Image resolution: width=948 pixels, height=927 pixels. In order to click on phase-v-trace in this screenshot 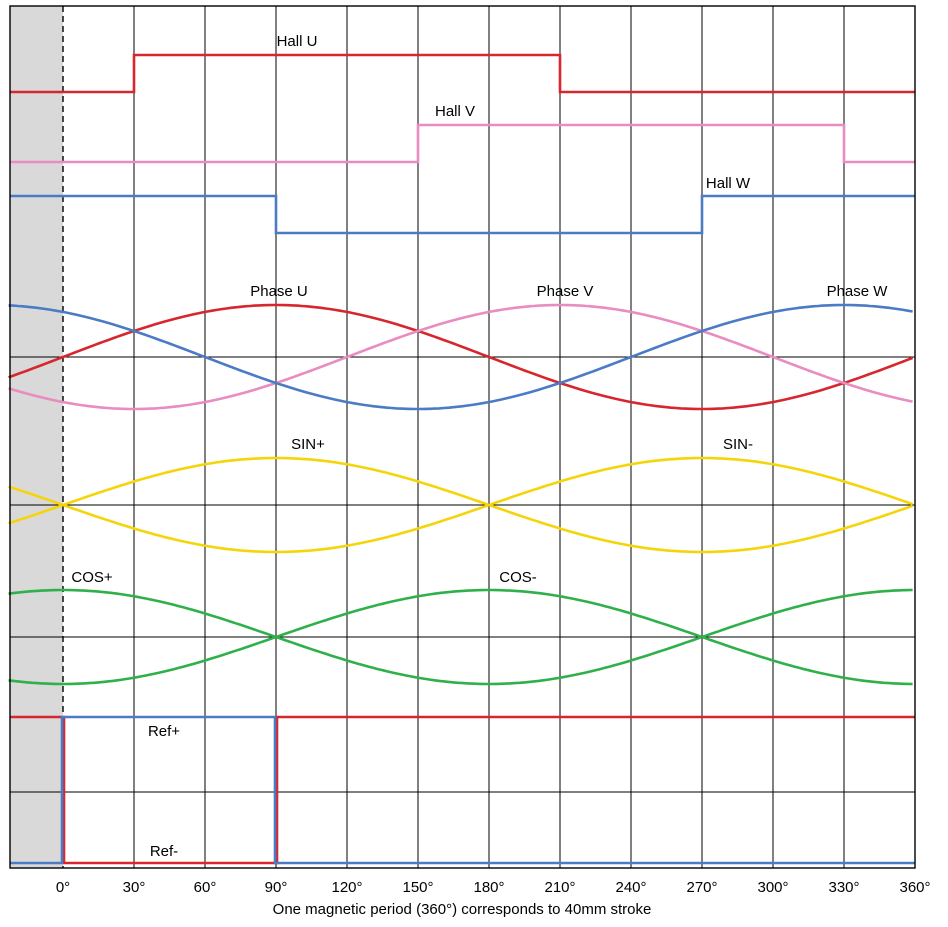, I will do `click(460, 357)`.